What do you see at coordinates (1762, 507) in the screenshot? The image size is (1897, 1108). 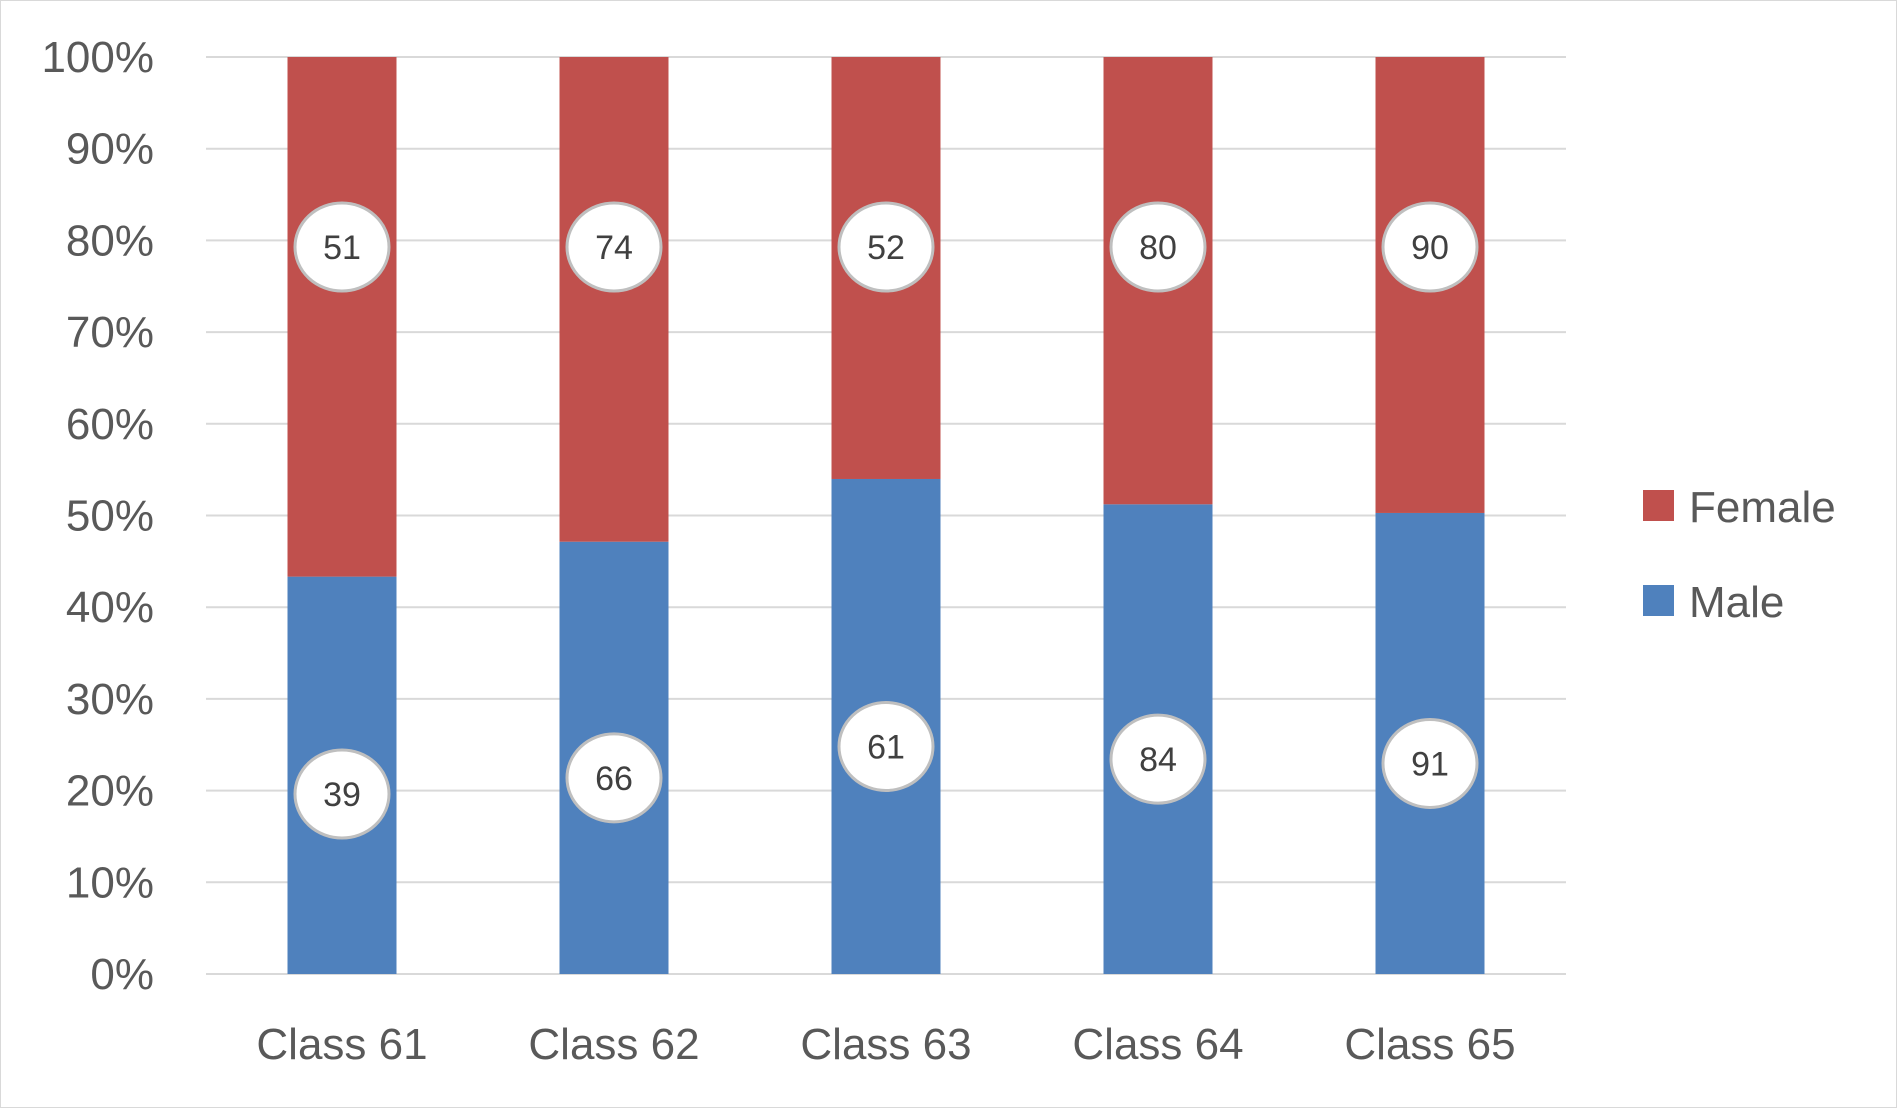 I see `legend-label: Female` at bounding box center [1762, 507].